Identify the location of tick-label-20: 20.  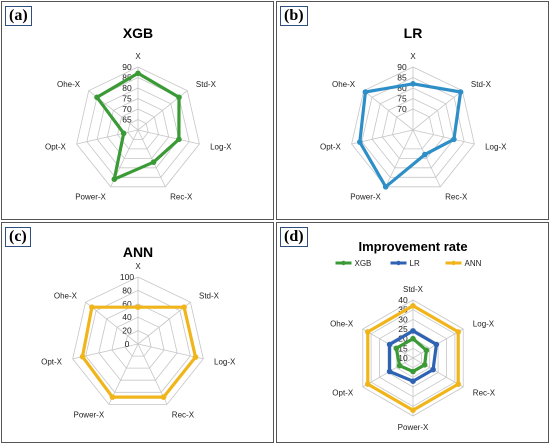
(127, 331).